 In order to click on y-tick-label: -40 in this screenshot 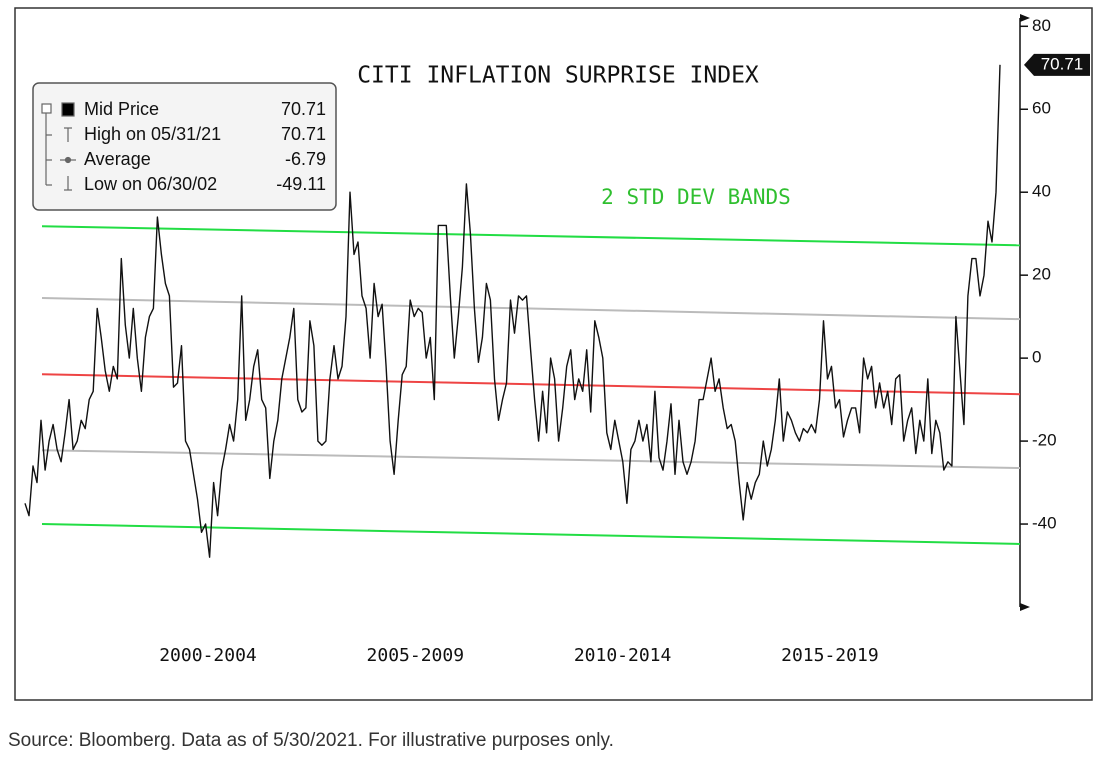, I will do `click(1044, 523)`.